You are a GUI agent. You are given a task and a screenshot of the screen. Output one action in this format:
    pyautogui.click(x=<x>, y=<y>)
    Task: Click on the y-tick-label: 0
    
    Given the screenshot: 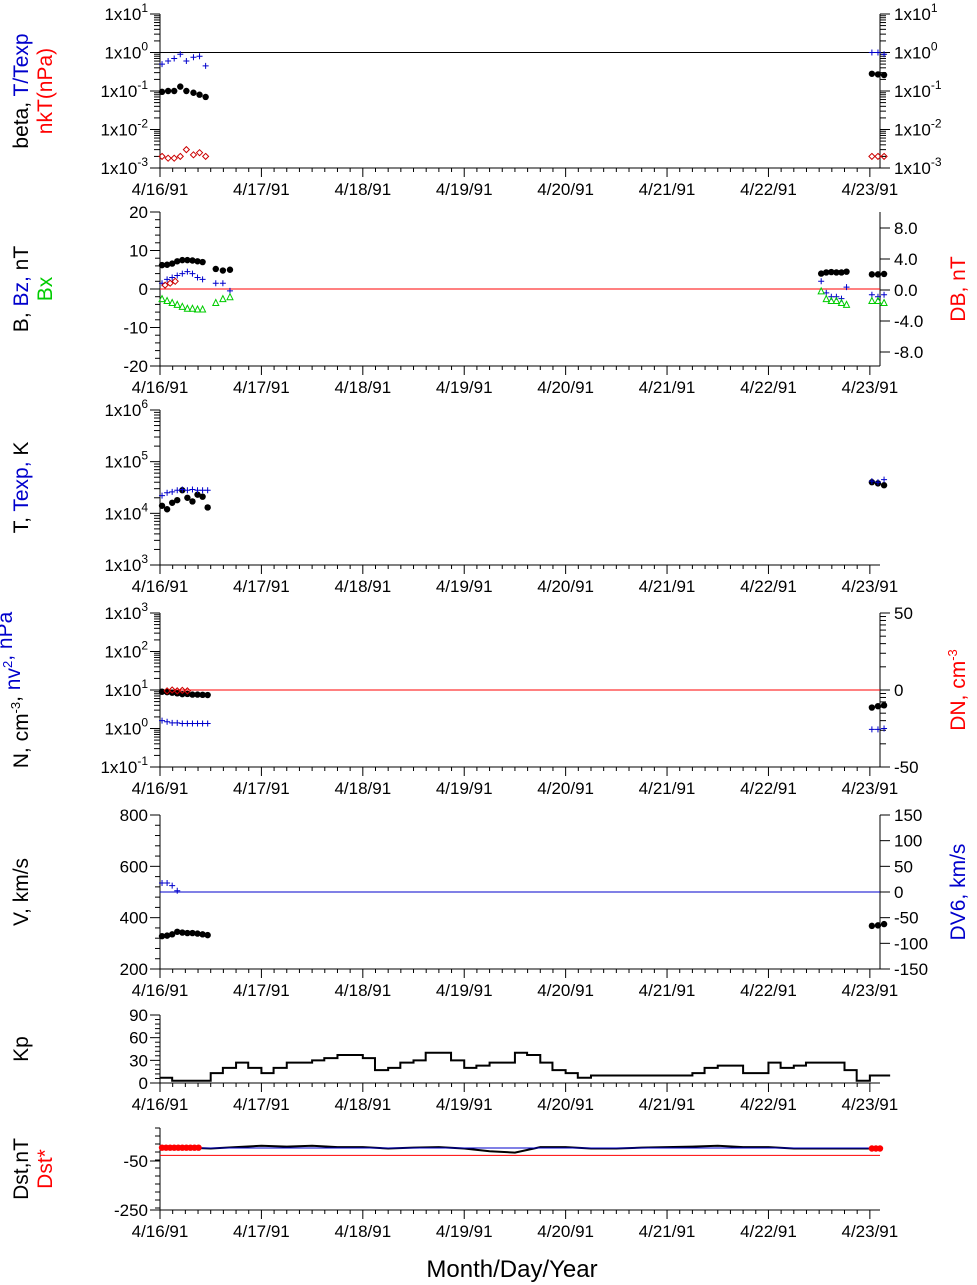 What is the action you would take?
    pyautogui.click(x=143, y=1083)
    